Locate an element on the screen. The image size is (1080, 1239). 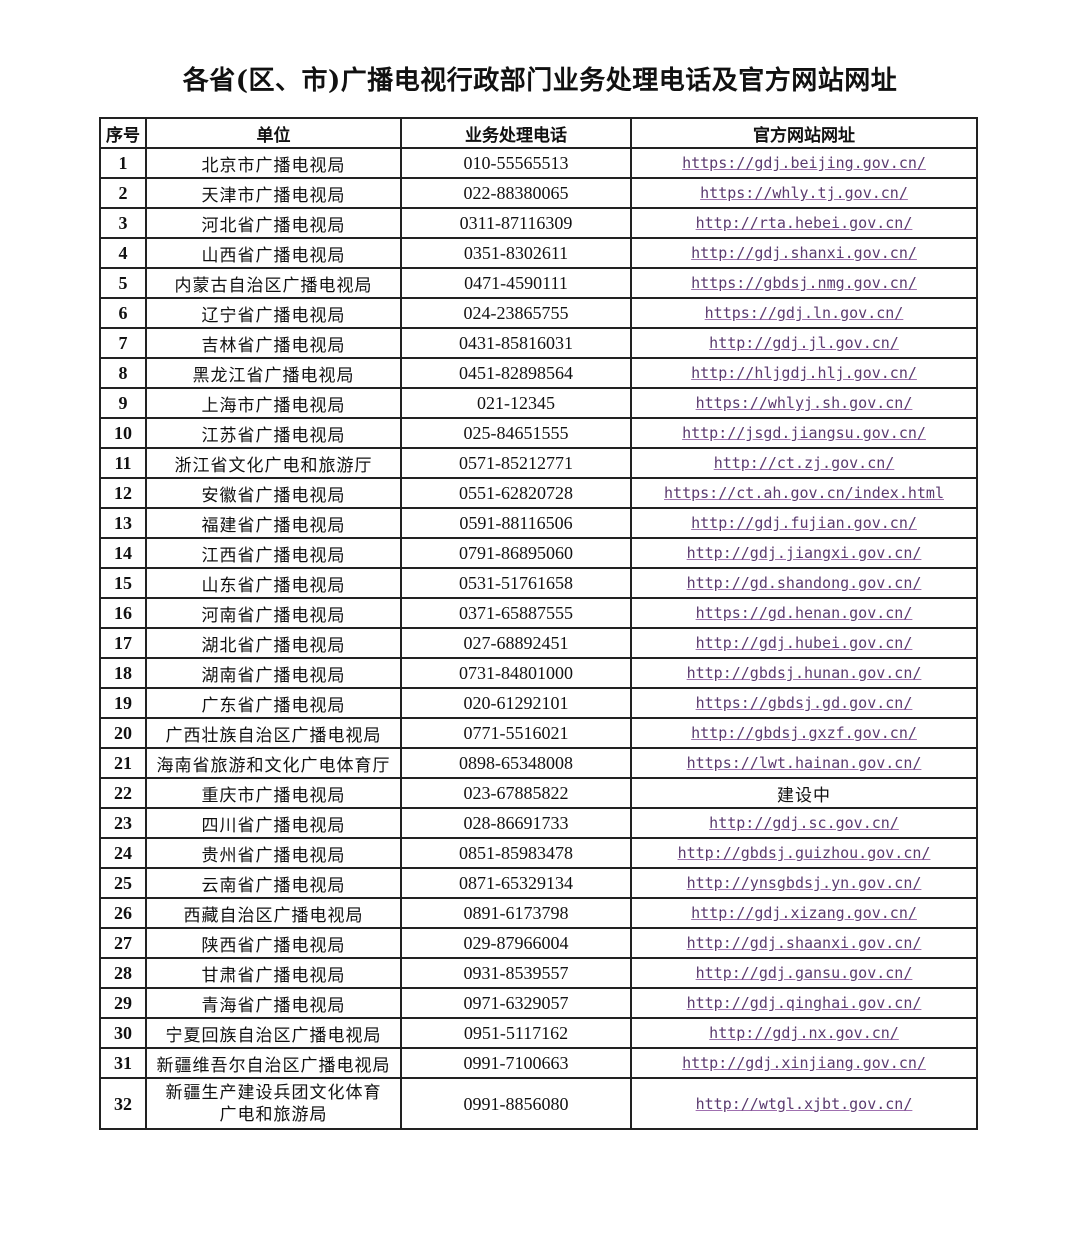
website-link: http://gbdsj.guizhou.gov.cn/ is located at coordinates (804, 853).